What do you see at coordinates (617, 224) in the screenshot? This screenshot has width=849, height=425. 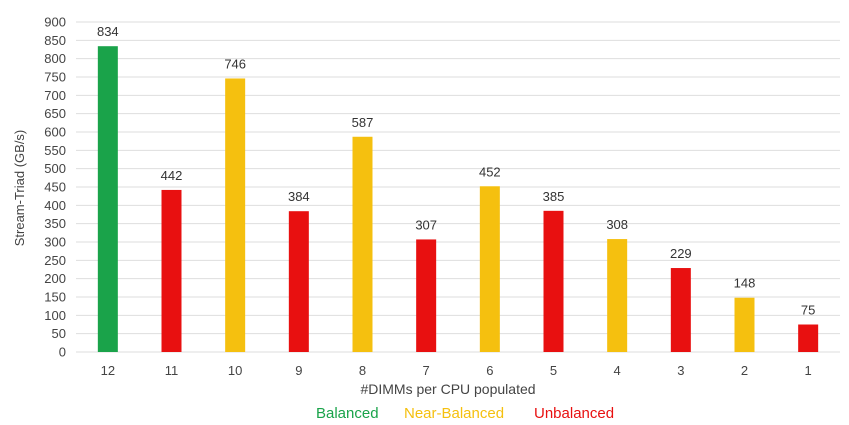 I see `data-label-4: 308` at bounding box center [617, 224].